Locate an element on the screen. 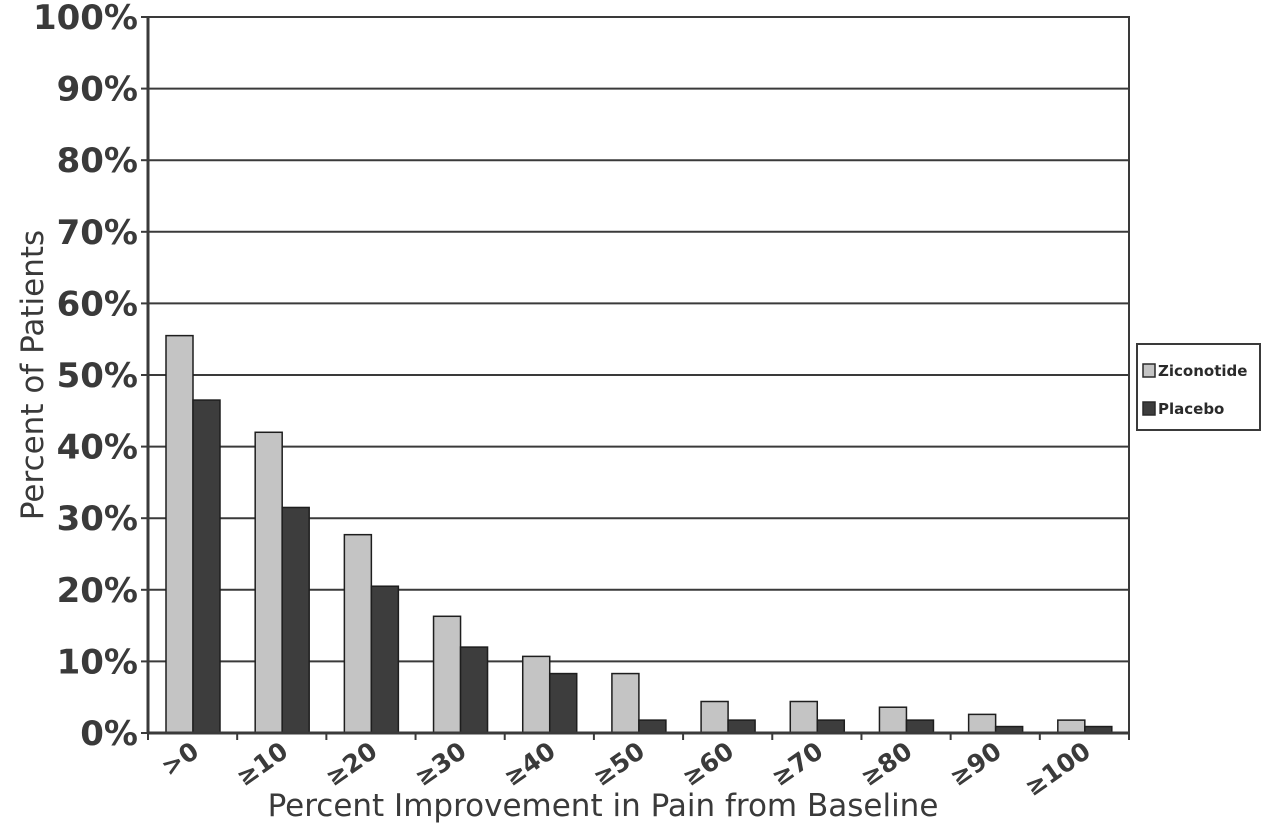 The image size is (1261, 827). y-tick-label: 70% is located at coordinates (97, 233).